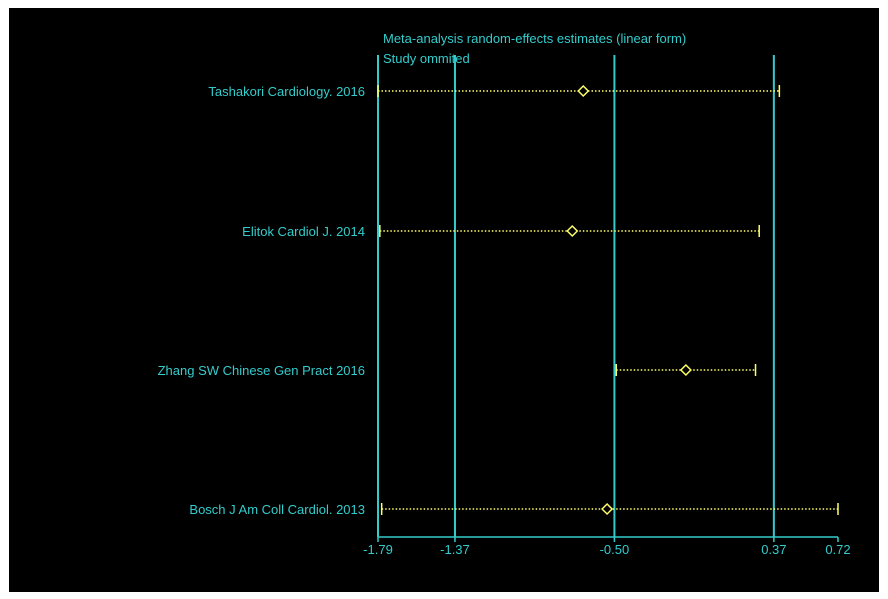 This screenshot has width=888, height=599. I want to click on study-label: Elitok Cardiol J. 2014, so click(303, 231).